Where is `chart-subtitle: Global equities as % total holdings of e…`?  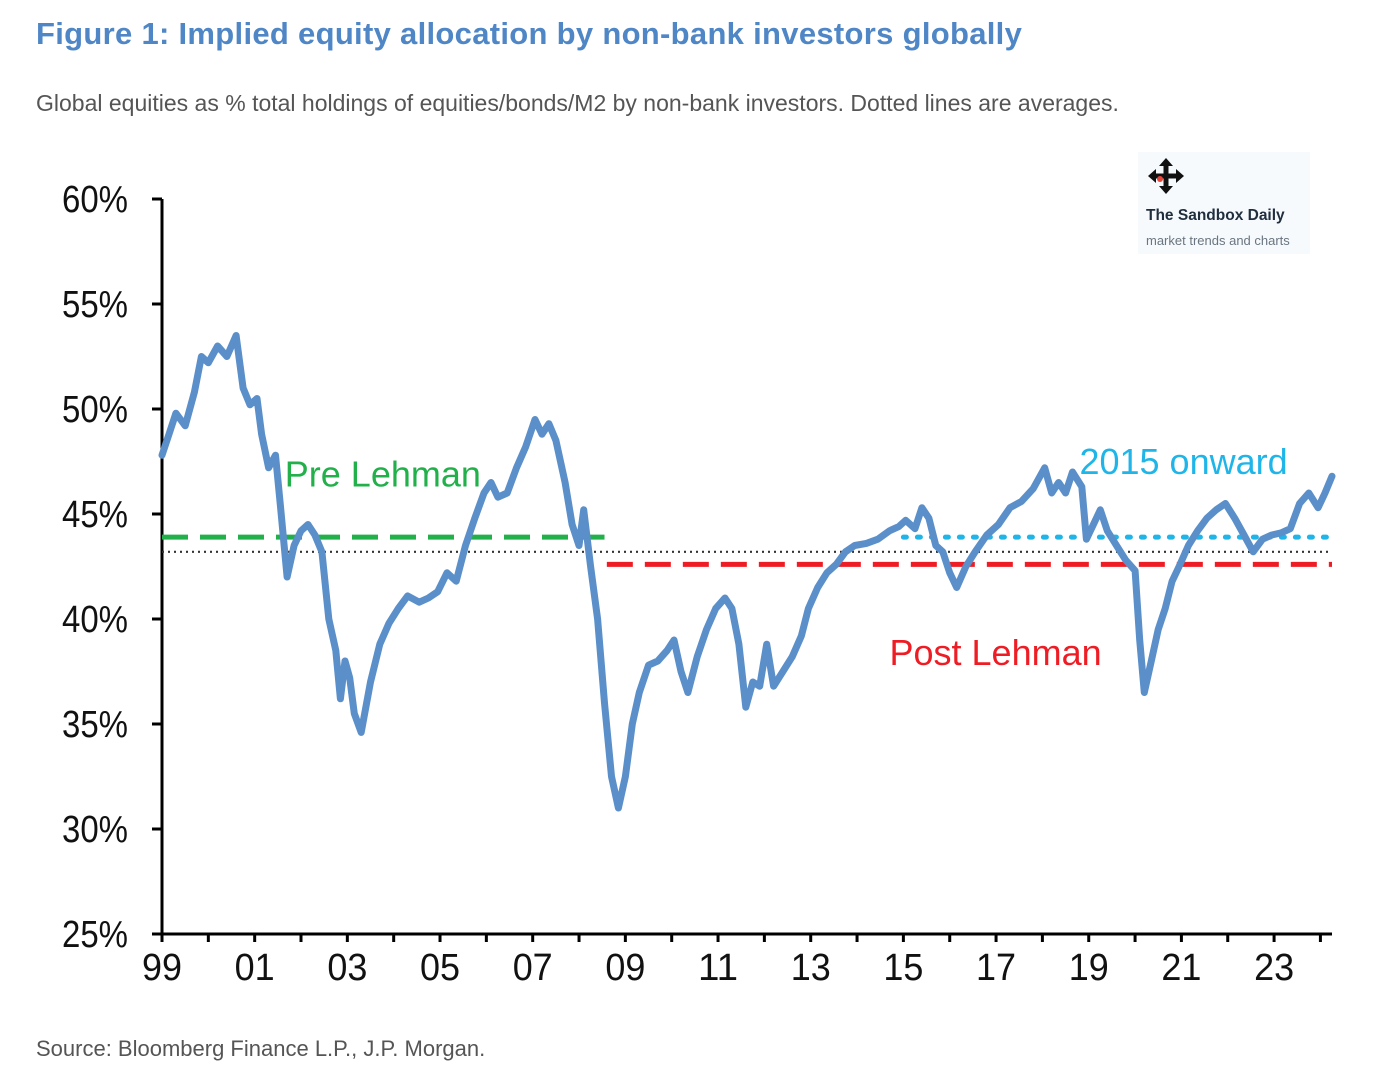 chart-subtitle: Global equities as % total holdings of e… is located at coordinates (577, 103).